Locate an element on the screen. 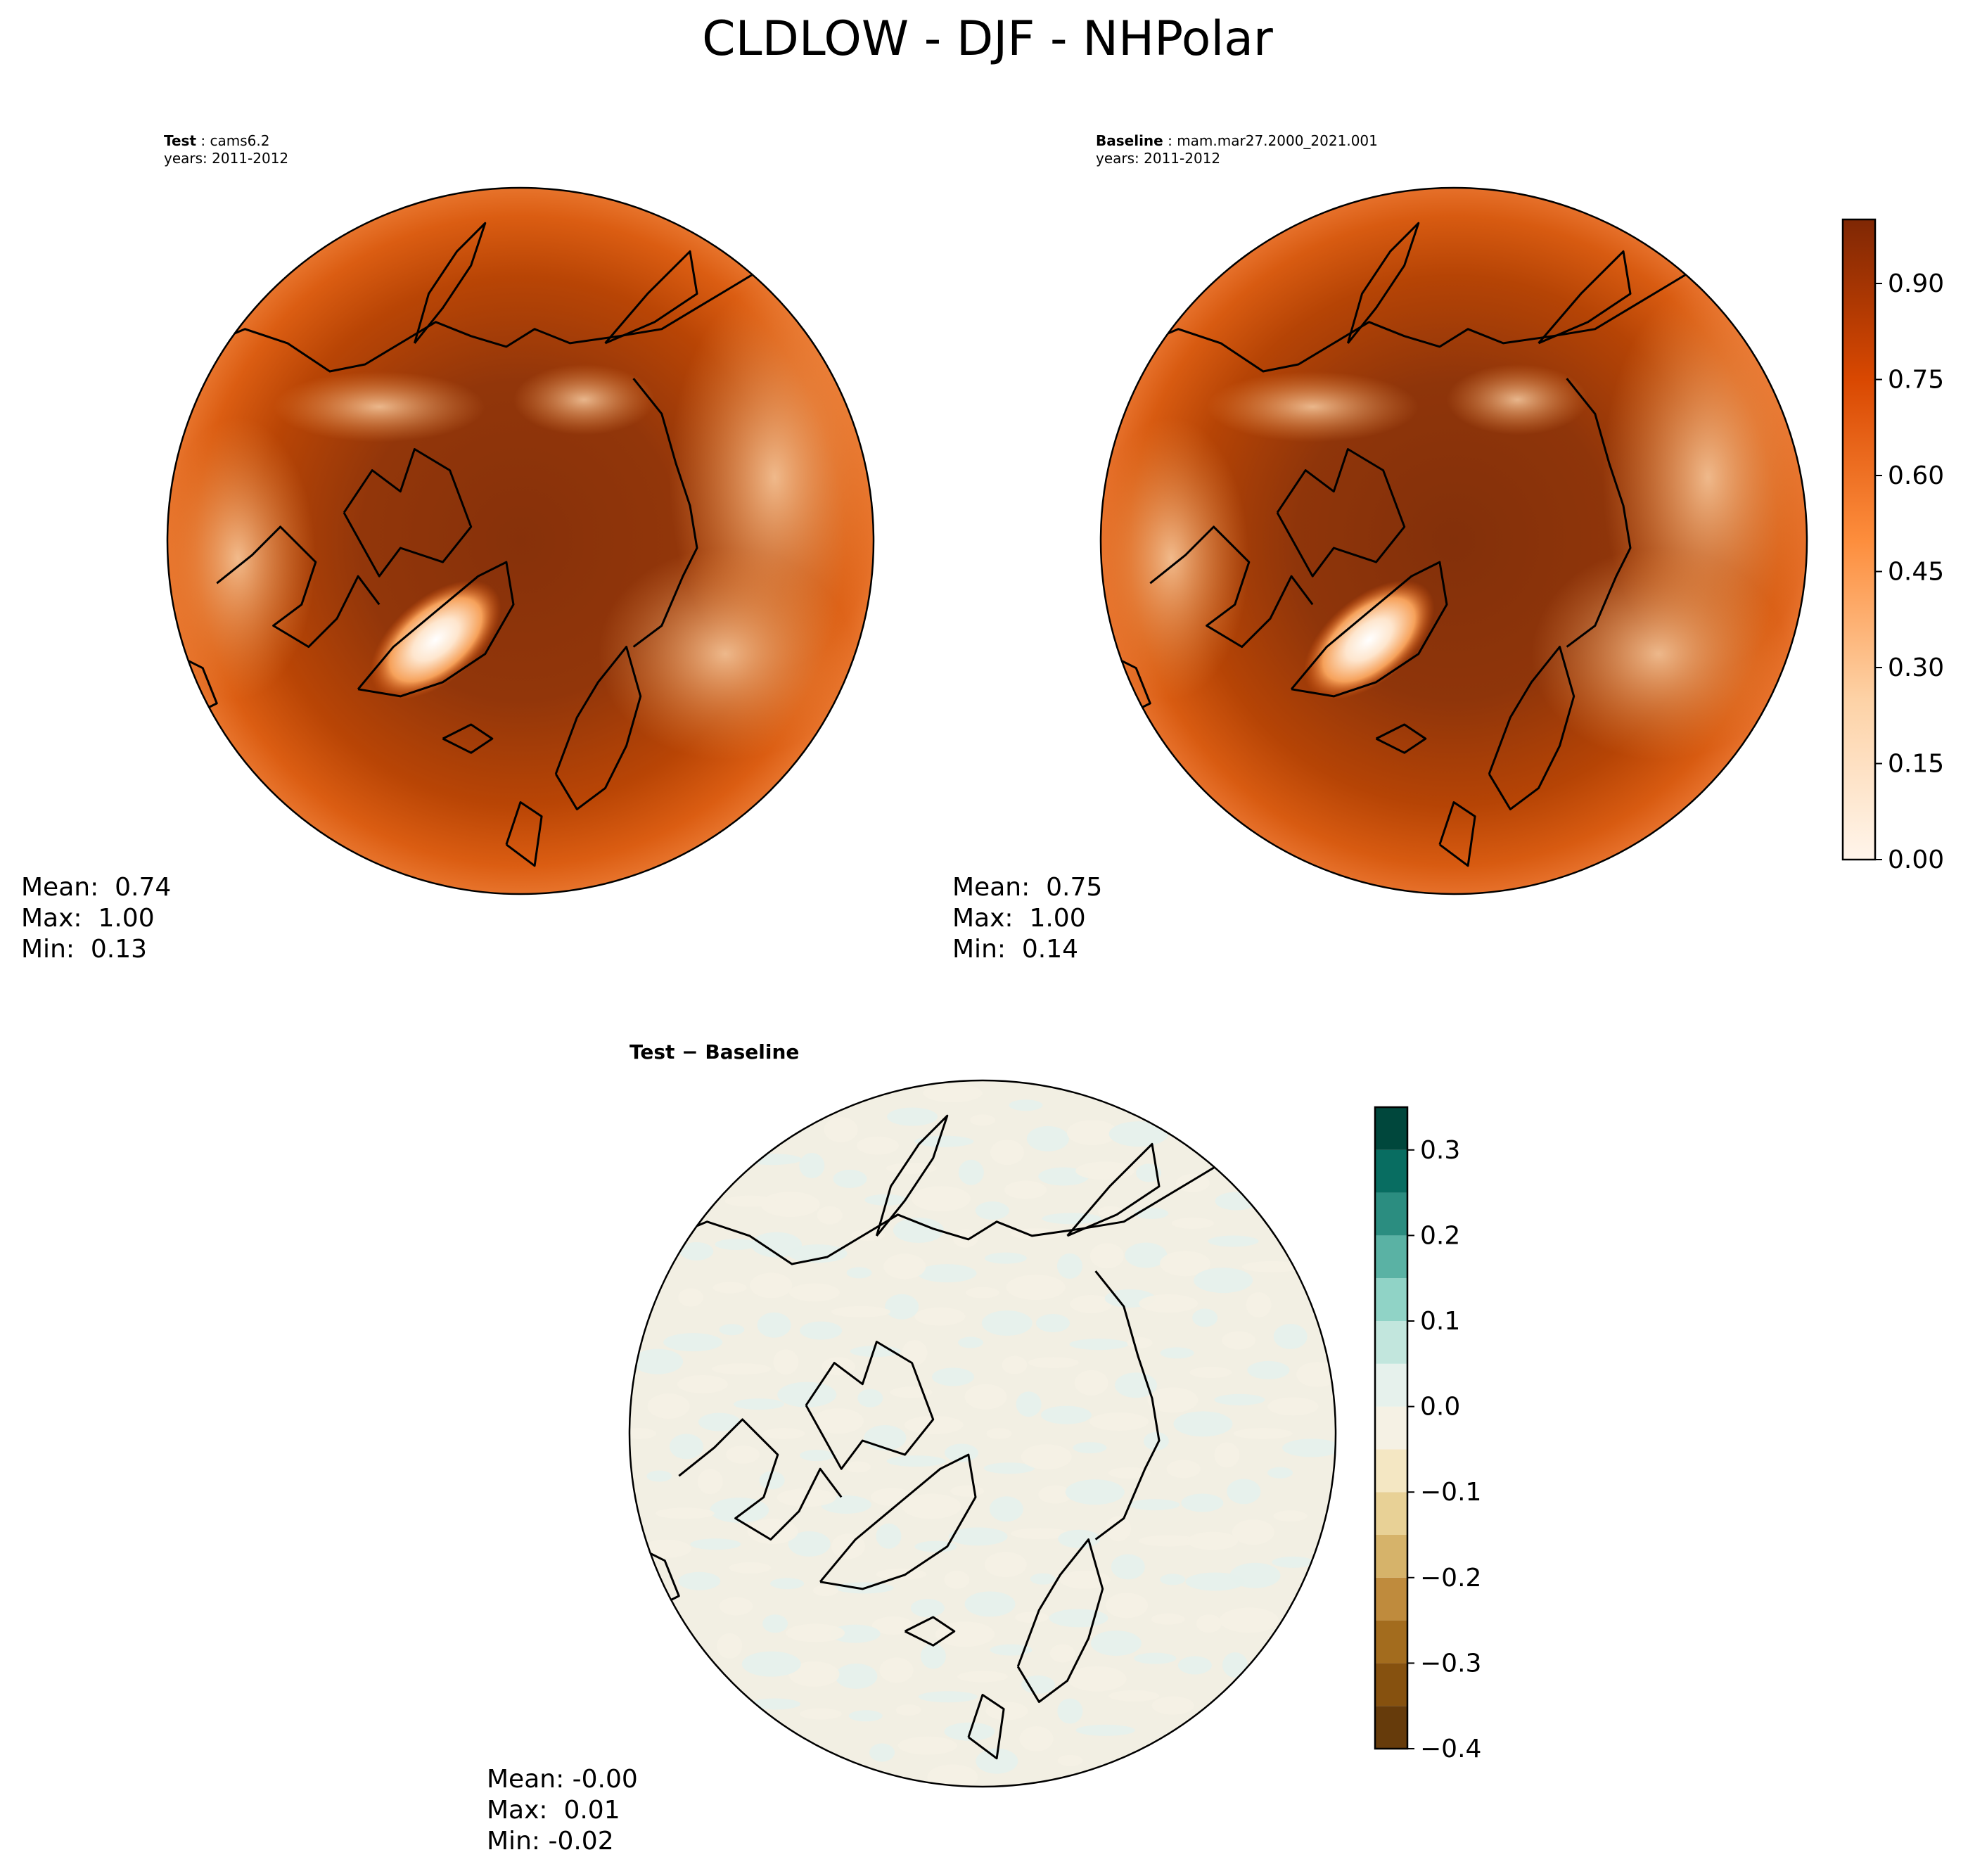 The width and height of the screenshot is (1975, 1876). colorbar-difference-tick-label: −0.3 is located at coordinates (1450, 1663).